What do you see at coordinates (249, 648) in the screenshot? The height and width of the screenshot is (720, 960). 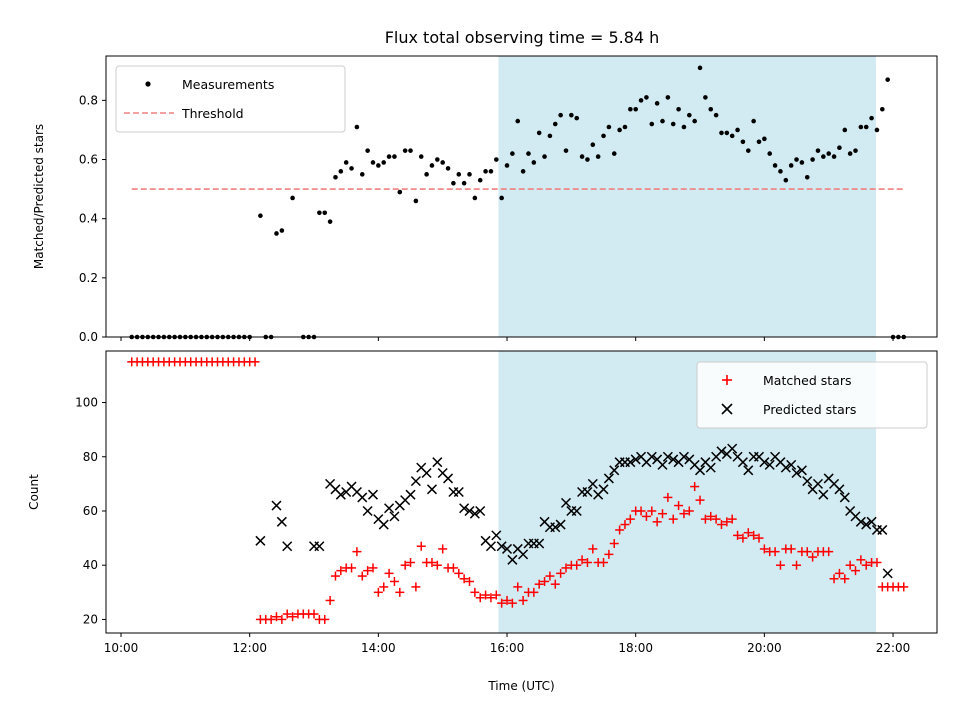 I see `x-tick-label: 12:00` at bounding box center [249, 648].